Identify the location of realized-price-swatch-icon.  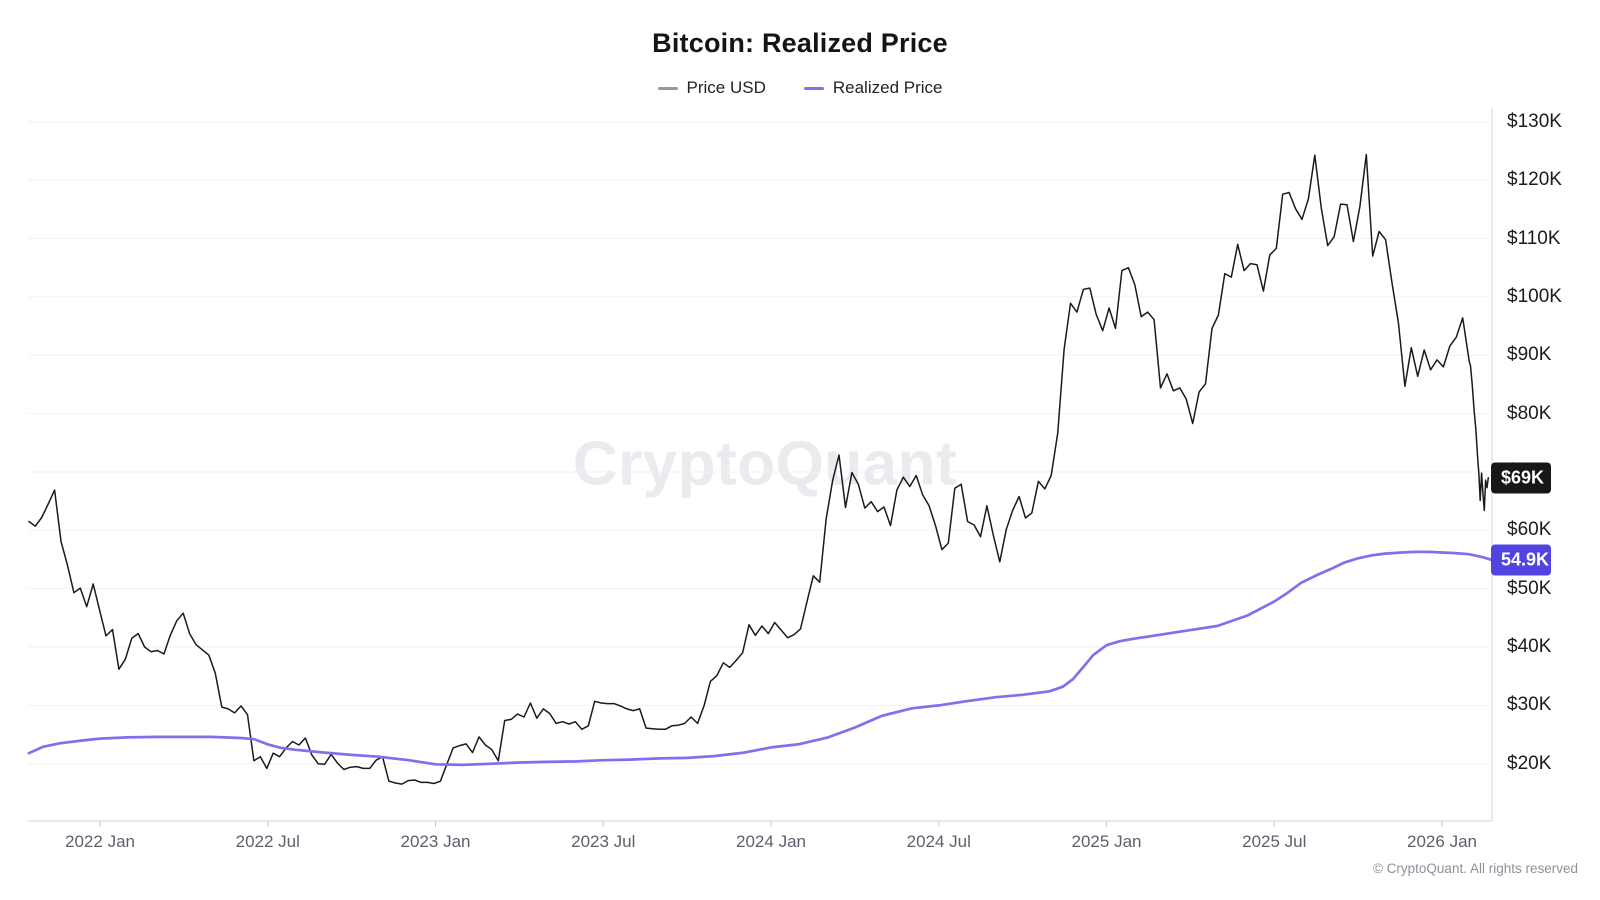
(813, 88).